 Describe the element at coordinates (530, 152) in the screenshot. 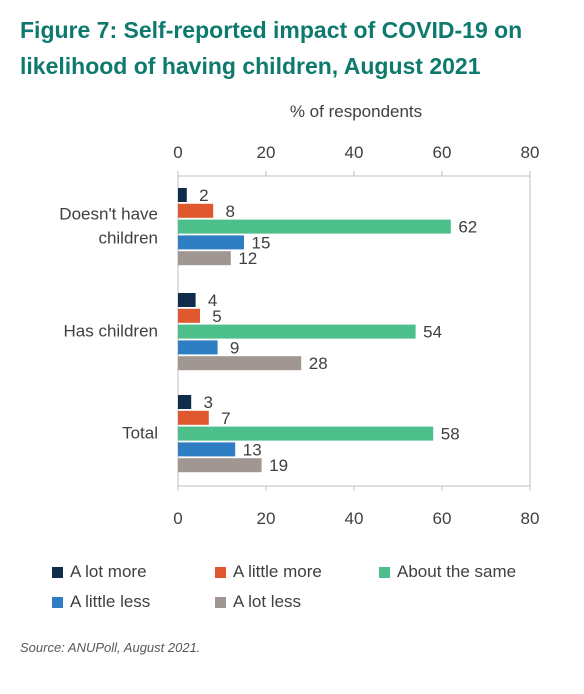

I see `tick-label-top: 80` at that location.